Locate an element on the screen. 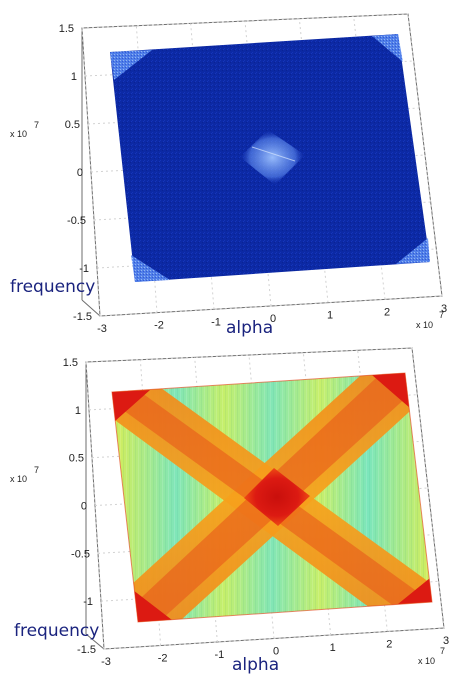 Image resolution: width=470 pixels, height=677 pixels. top-x-exponent-power: 7 is located at coordinates (441, 315).